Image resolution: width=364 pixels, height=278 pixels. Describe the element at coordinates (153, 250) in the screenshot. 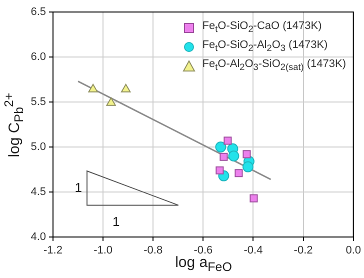

I see `x-tick-label: -0.8` at that location.